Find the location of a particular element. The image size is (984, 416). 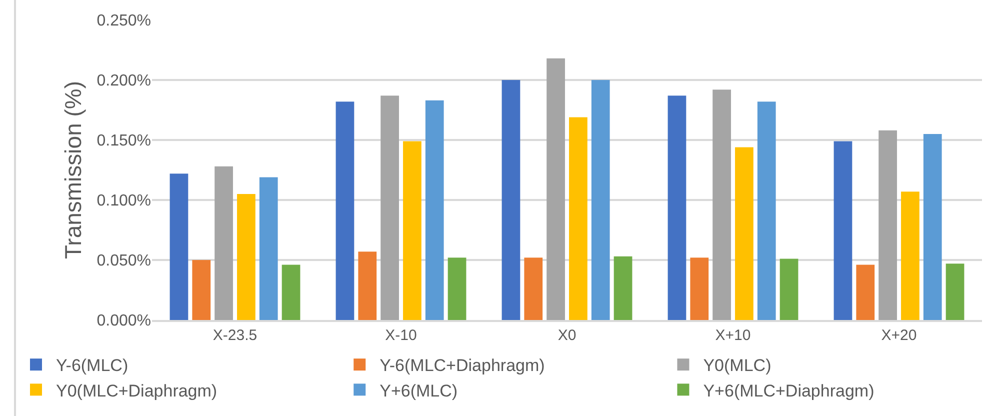

legend-label: Y-6(MLC+Diaphragm) is located at coordinates (462, 366).